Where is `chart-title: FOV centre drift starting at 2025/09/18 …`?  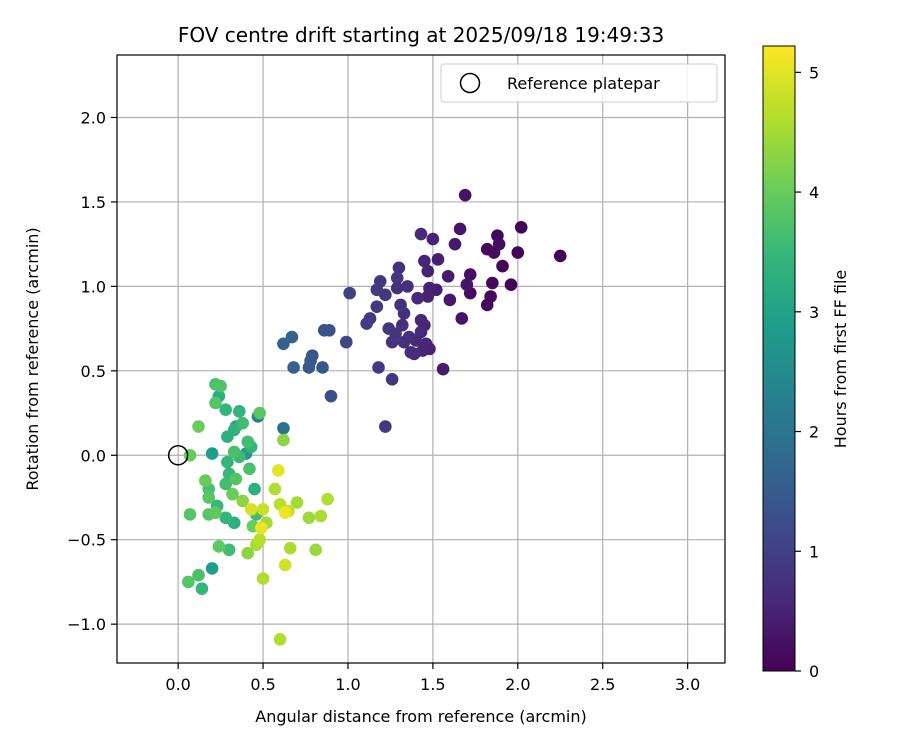
chart-title: FOV centre drift starting at 2025/09/18 … is located at coordinates (421, 35).